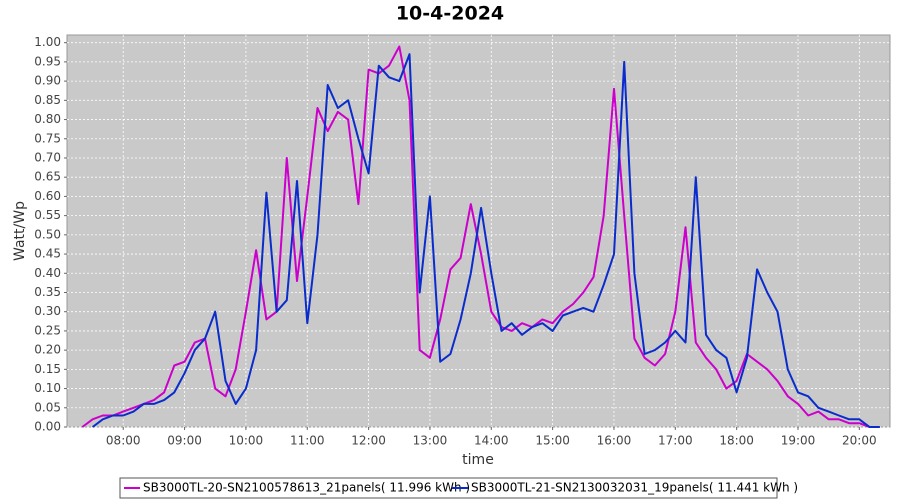 The image size is (900, 500). What do you see at coordinates (47, 81) in the screenshot?
I see `y-tick-label: 0.90` at bounding box center [47, 81].